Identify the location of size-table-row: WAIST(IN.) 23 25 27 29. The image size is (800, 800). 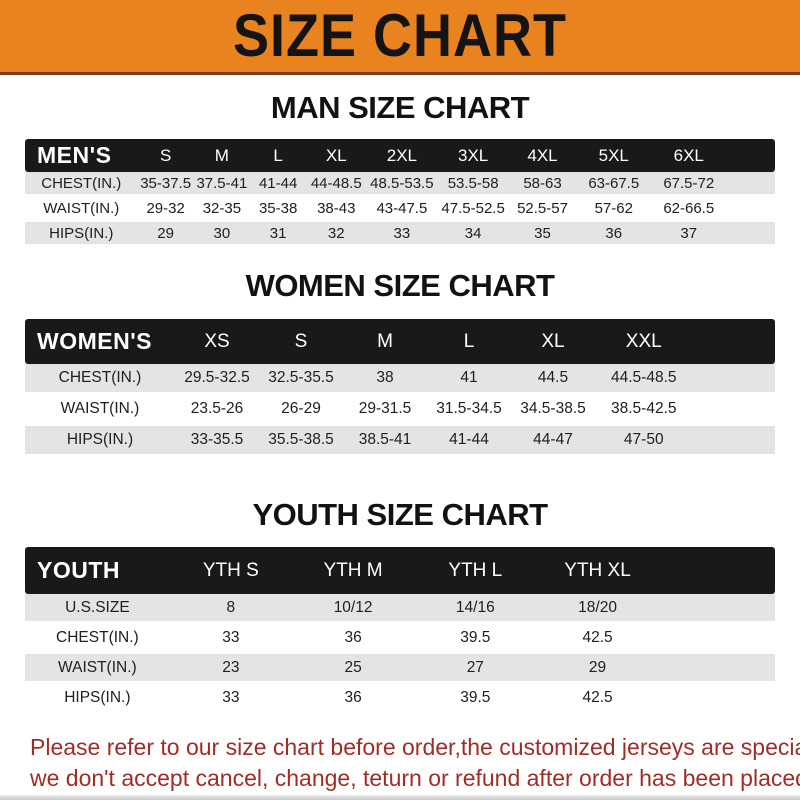
(400, 669).